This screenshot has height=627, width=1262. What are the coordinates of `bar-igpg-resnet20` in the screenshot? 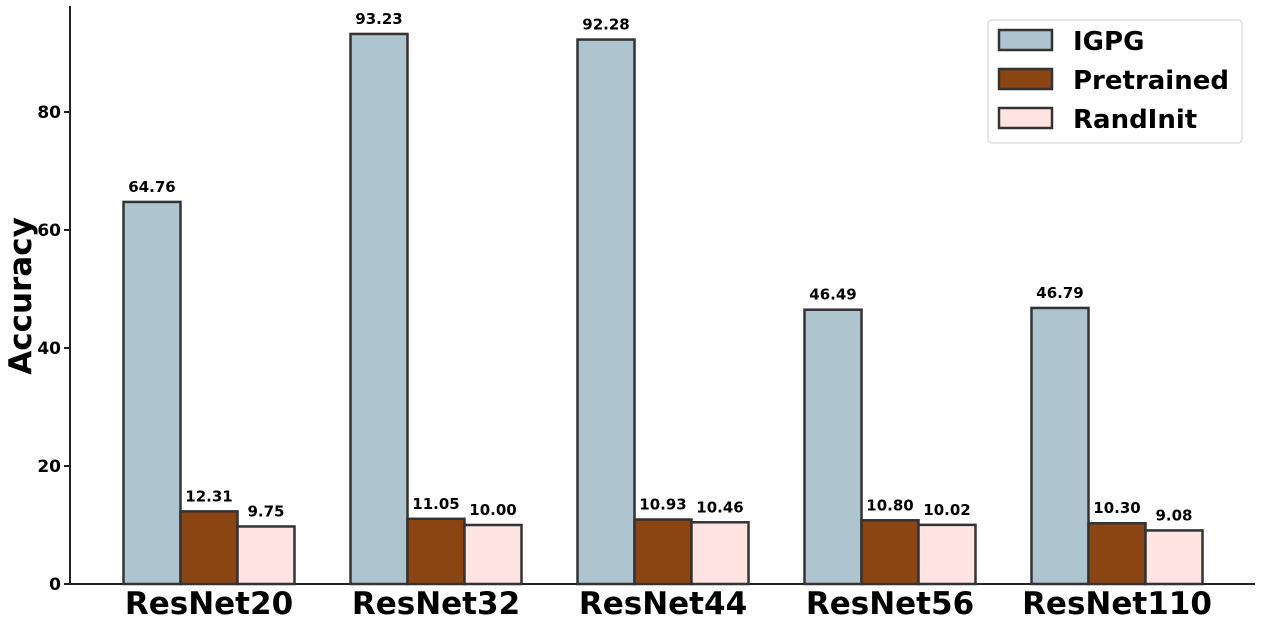 It's located at (152, 393).